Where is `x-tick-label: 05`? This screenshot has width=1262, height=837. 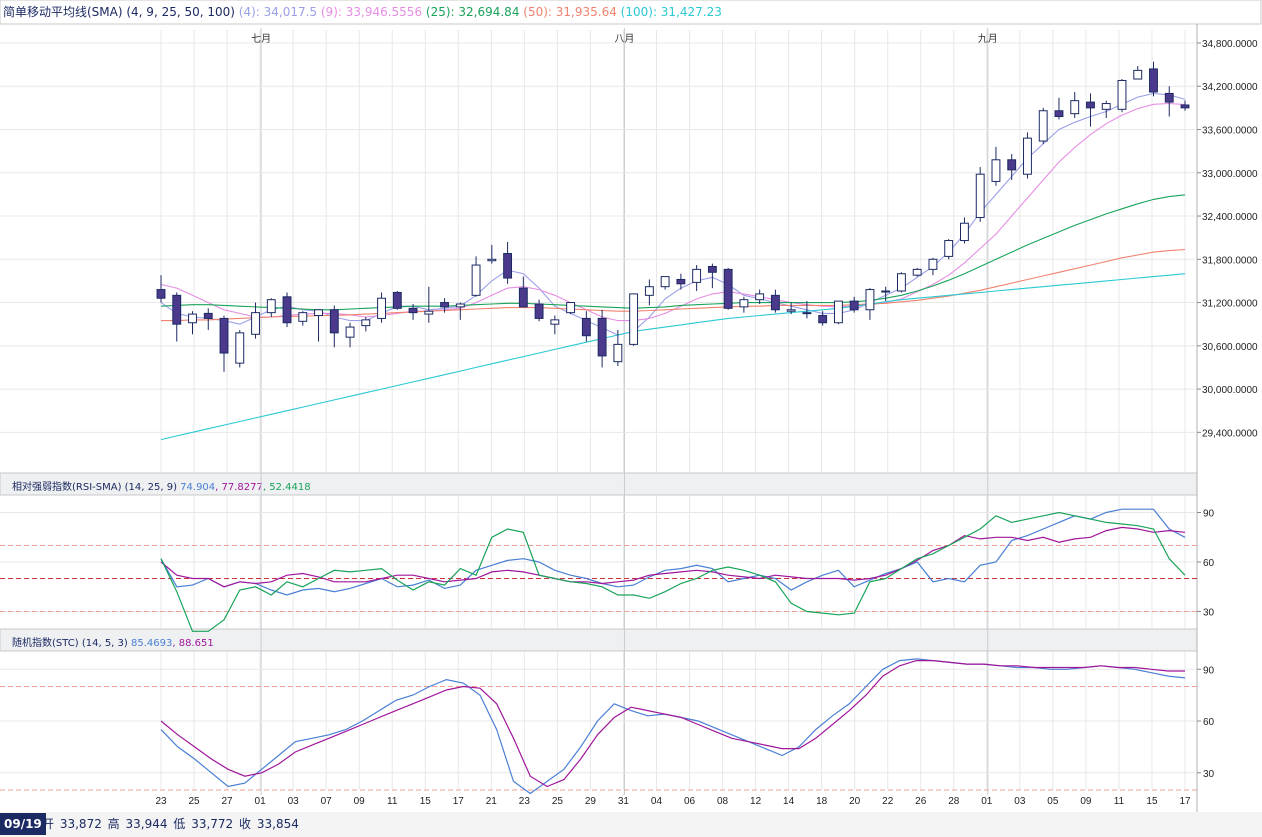 x-tick-label: 05 is located at coordinates (1053, 801).